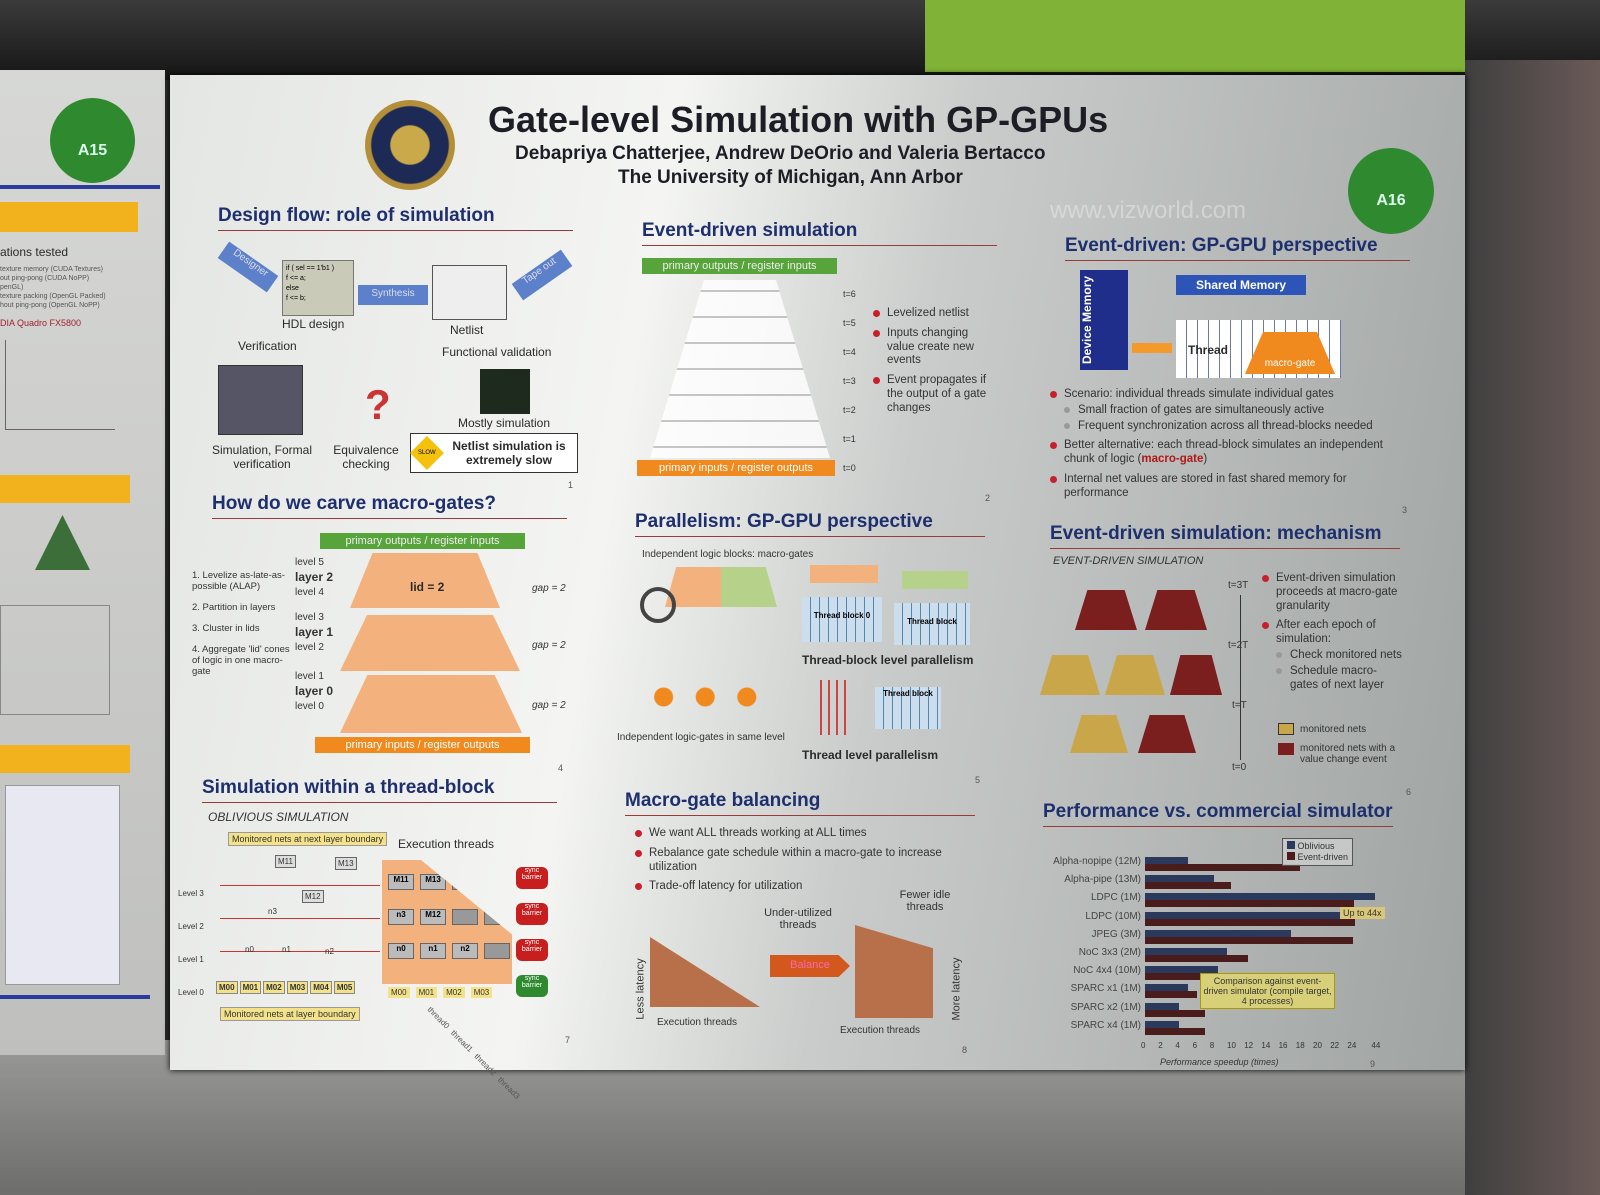 Image resolution: width=1600 pixels, height=1195 pixels. I want to click on x-tick: 0, so click(1143, 1045).